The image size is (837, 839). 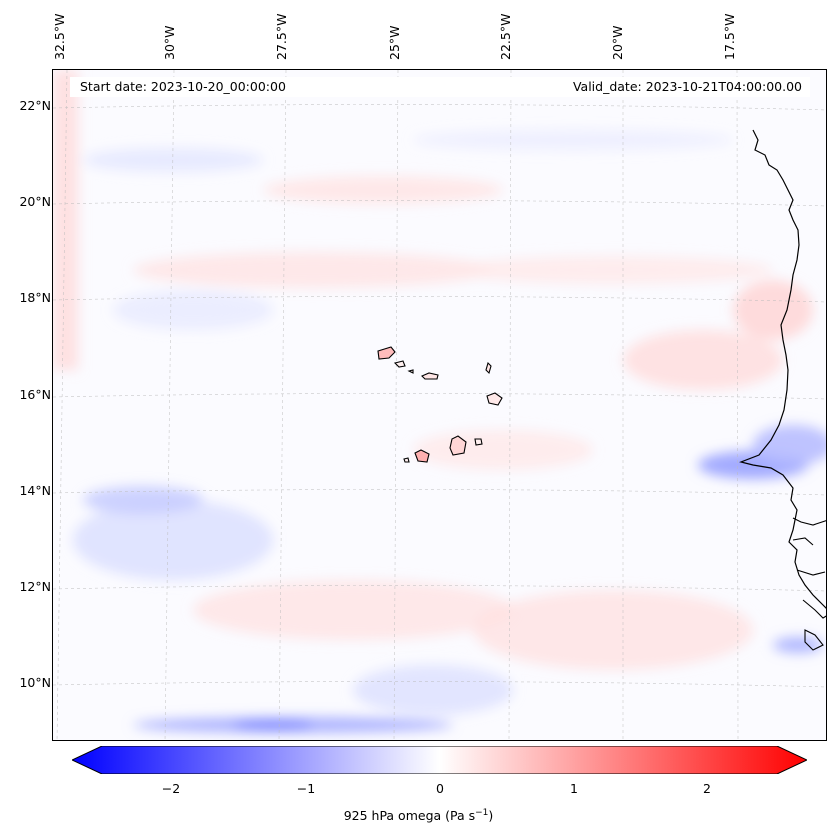 What do you see at coordinates (35, 490) in the screenshot?
I see `lat-label-14n: 14°N` at bounding box center [35, 490].